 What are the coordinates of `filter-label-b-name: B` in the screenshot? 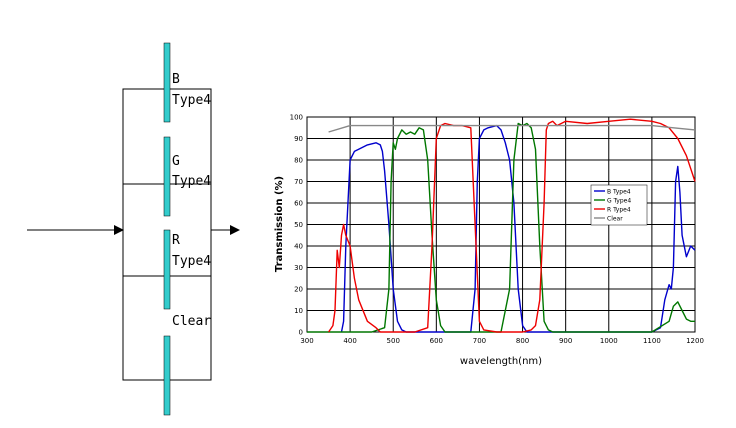 It's located at (176, 79).